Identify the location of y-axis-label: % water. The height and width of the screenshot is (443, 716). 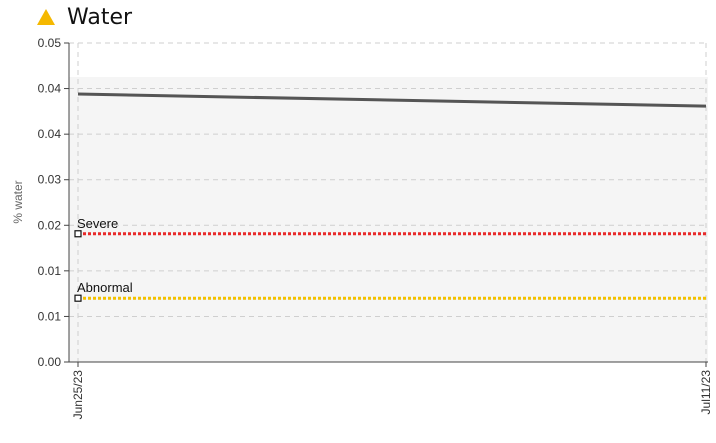
(18, 201).